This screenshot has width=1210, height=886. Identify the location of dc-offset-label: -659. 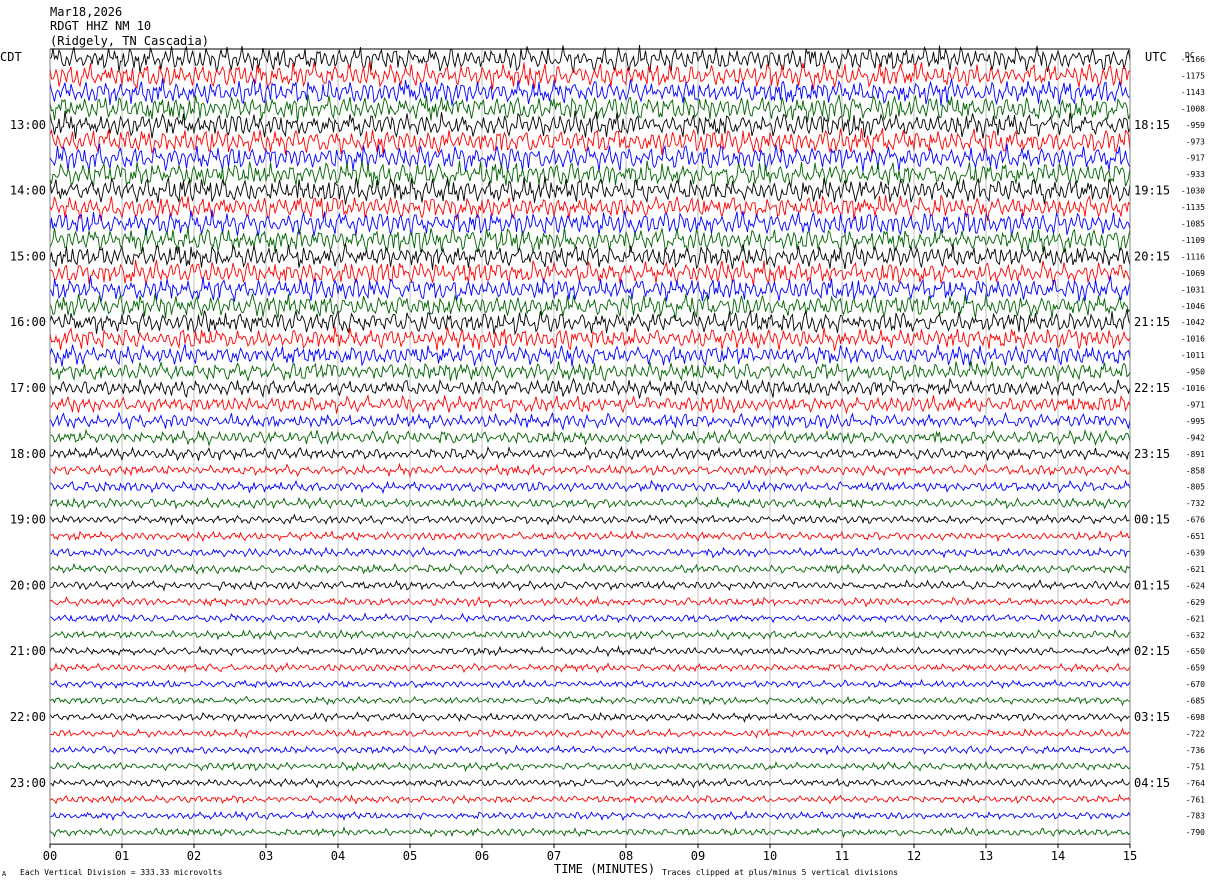
(1195, 668).